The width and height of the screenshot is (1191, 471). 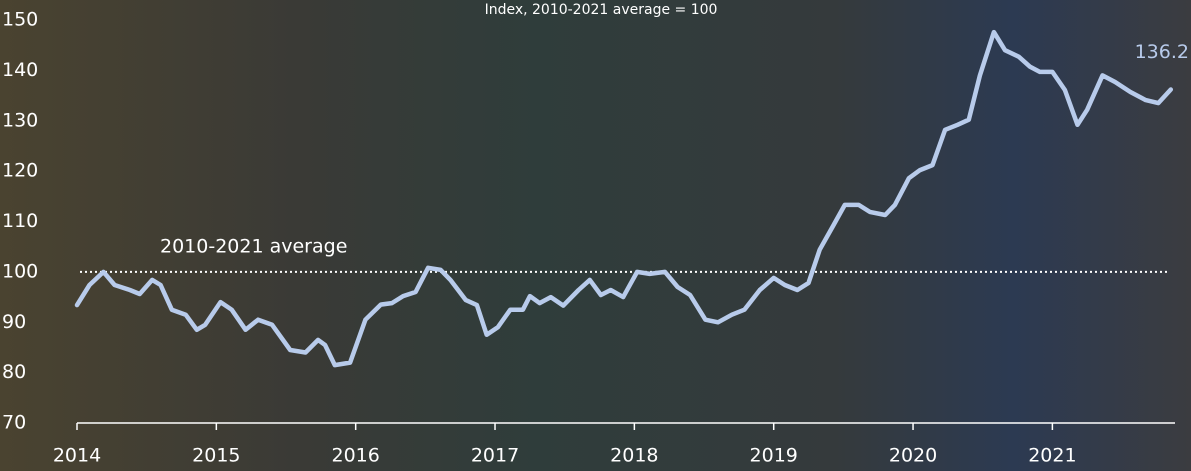 I want to click on chart-subtitle: Index, 2010-2021 average = 100, so click(x=601, y=10).